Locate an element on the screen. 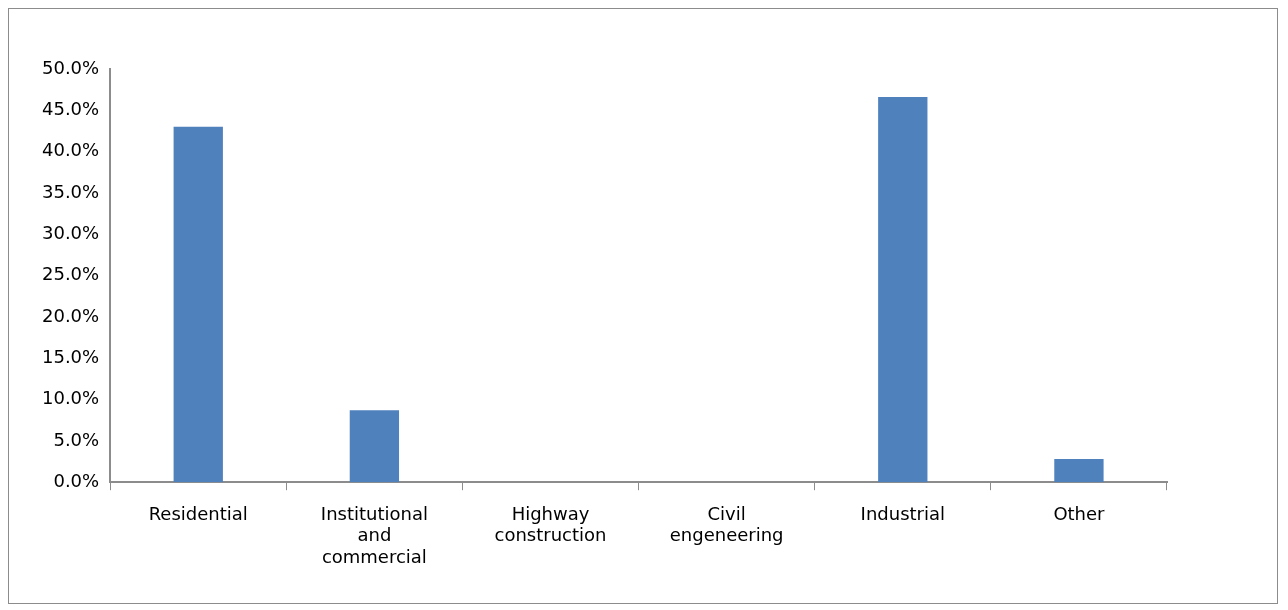 The height and width of the screenshot is (610, 1288). y-tick-label: 0.0% is located at coordinates (76, 480).